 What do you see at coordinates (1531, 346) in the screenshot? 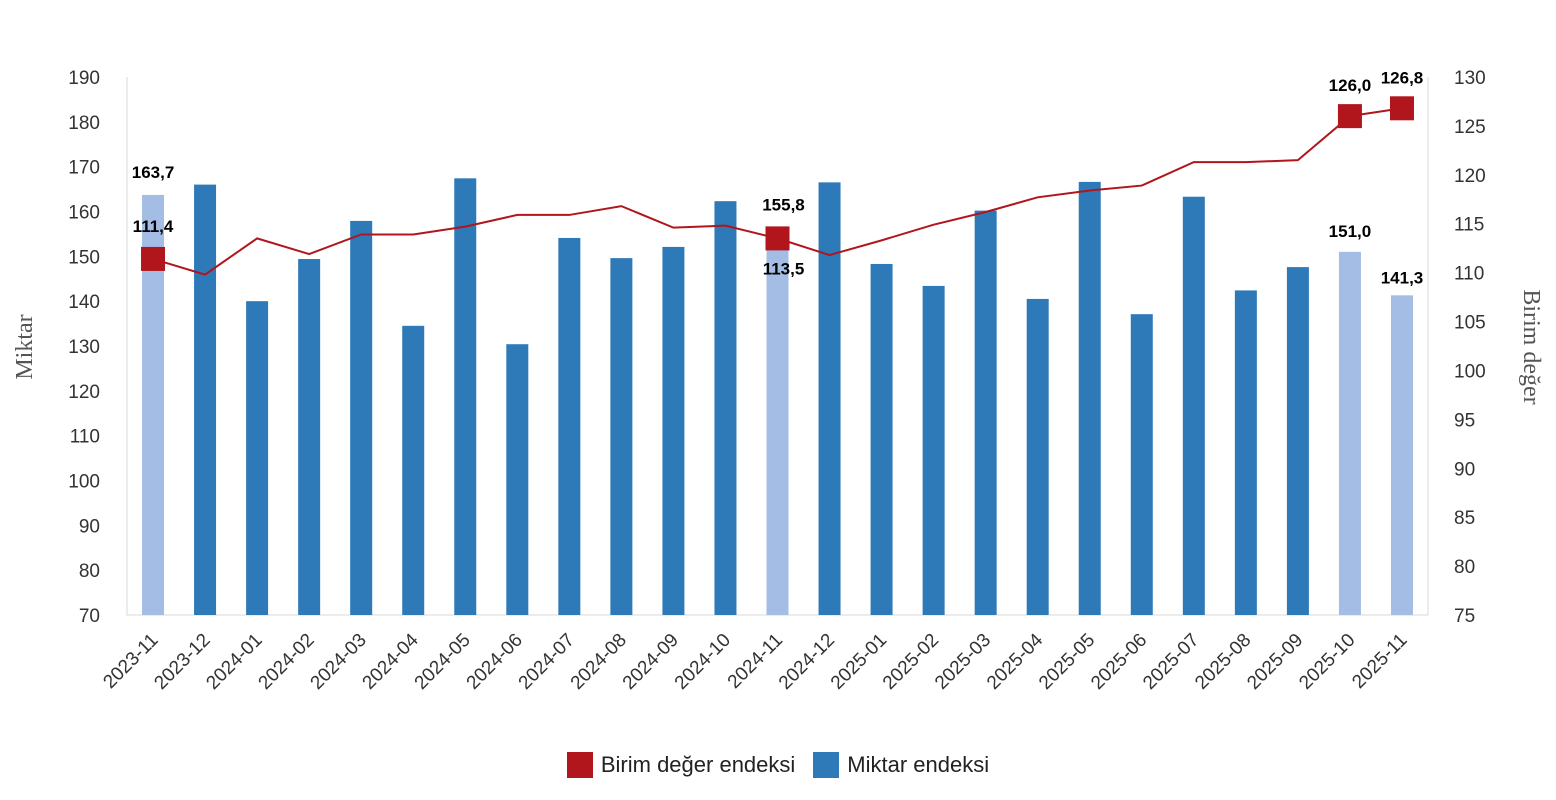
I see `y-right-axis-title: Birim değer` at bounding box center [1531, 346].